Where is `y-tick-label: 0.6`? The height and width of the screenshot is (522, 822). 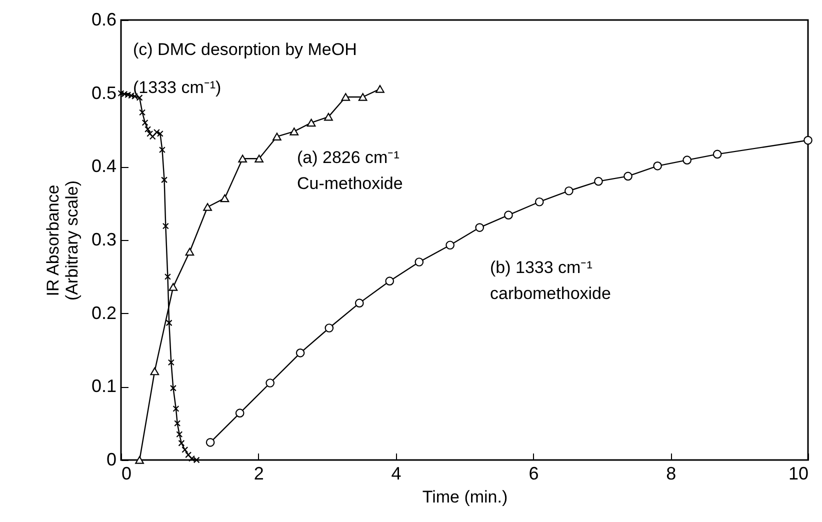
y-tick-label: 0.6 is located at coordinates (103, 20).